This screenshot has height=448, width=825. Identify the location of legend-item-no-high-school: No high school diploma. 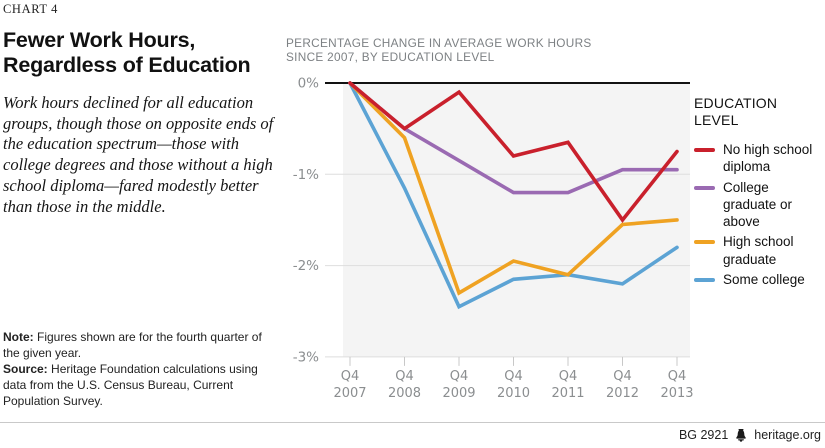
(758, 158).